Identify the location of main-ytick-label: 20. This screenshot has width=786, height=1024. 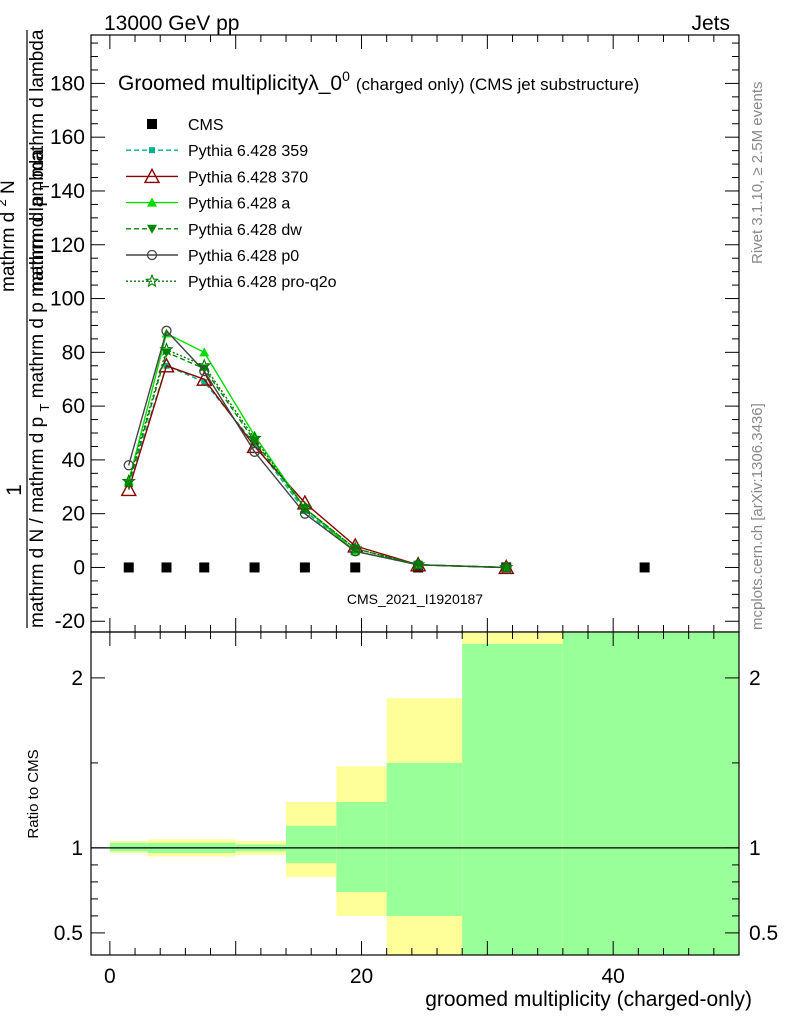
(73, 514).